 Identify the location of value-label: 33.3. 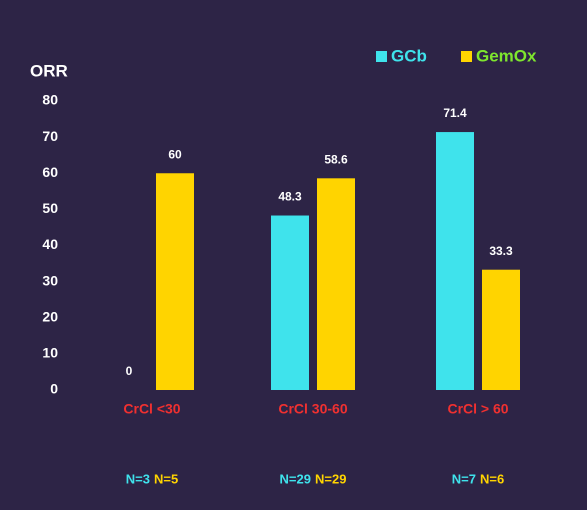
(501, 251).